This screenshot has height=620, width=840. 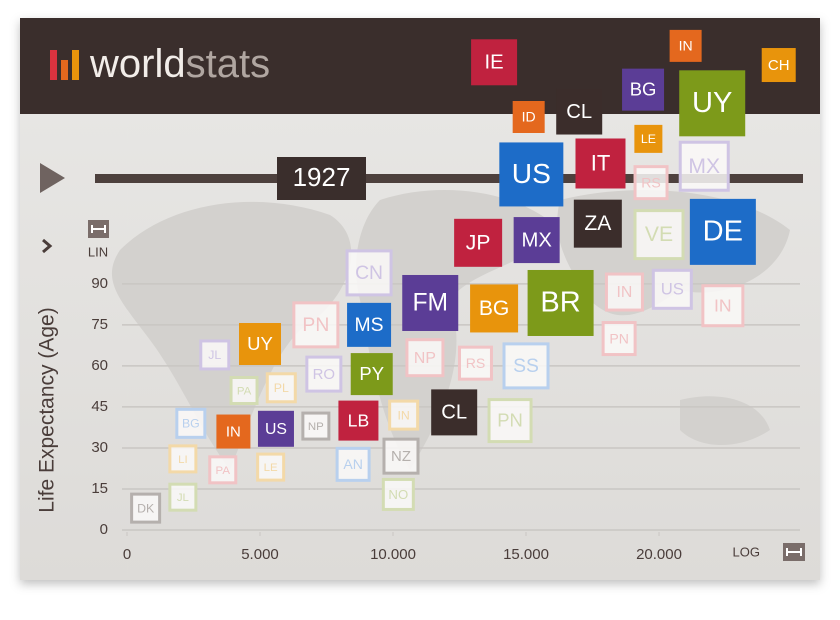 What do you see at coordinates (722, 231) in the screenshot?
I see `country-box: DE` at bounding box center [722, 231].